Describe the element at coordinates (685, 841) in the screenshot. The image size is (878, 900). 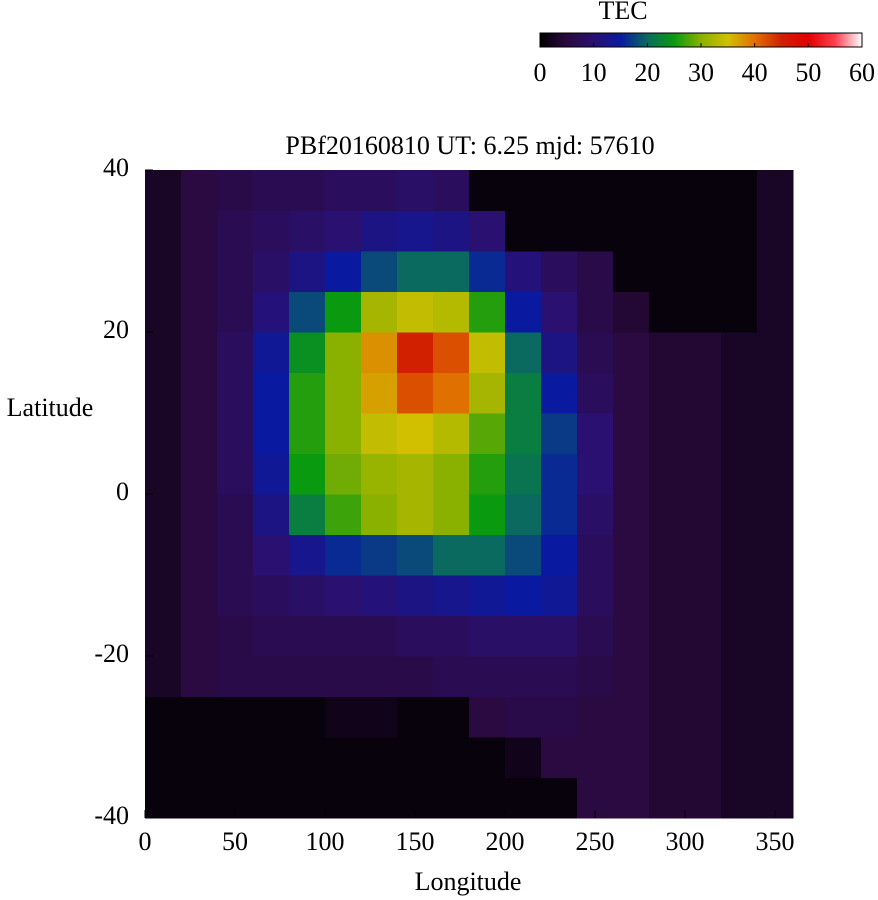
I see `x-tick-label: 300` at that location.